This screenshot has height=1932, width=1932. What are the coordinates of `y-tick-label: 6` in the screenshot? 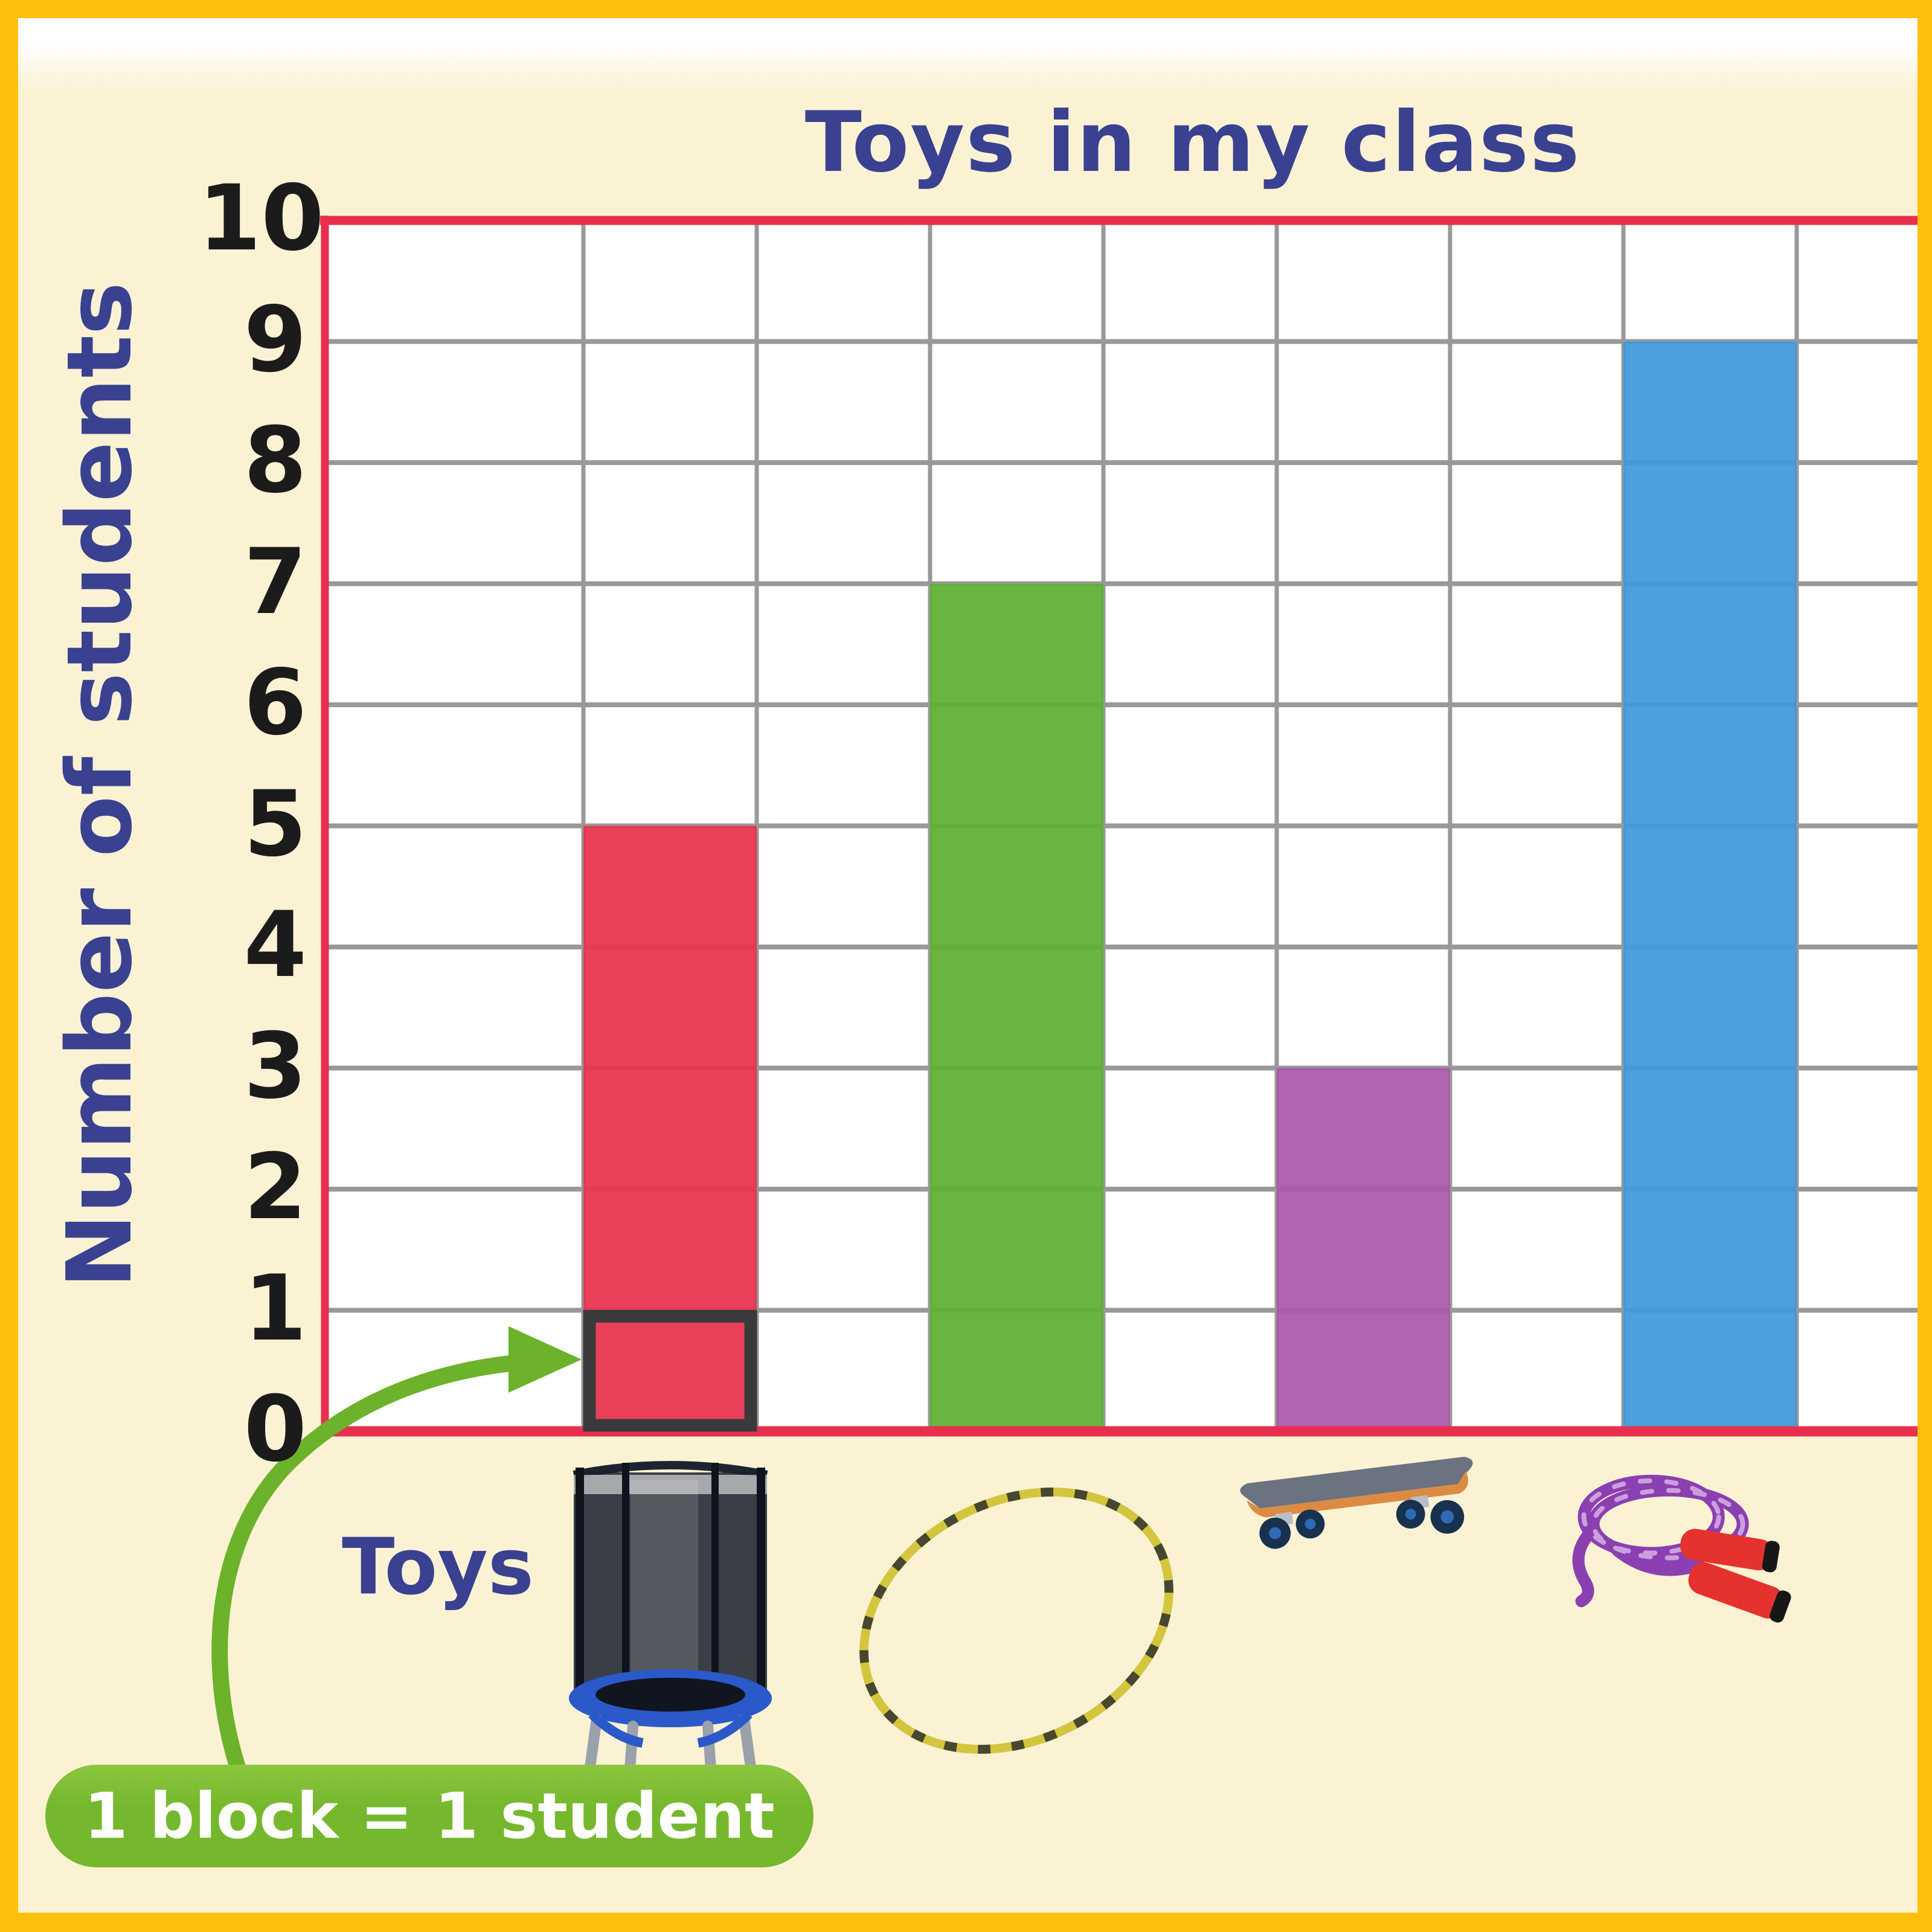 It's located at (275, 703).